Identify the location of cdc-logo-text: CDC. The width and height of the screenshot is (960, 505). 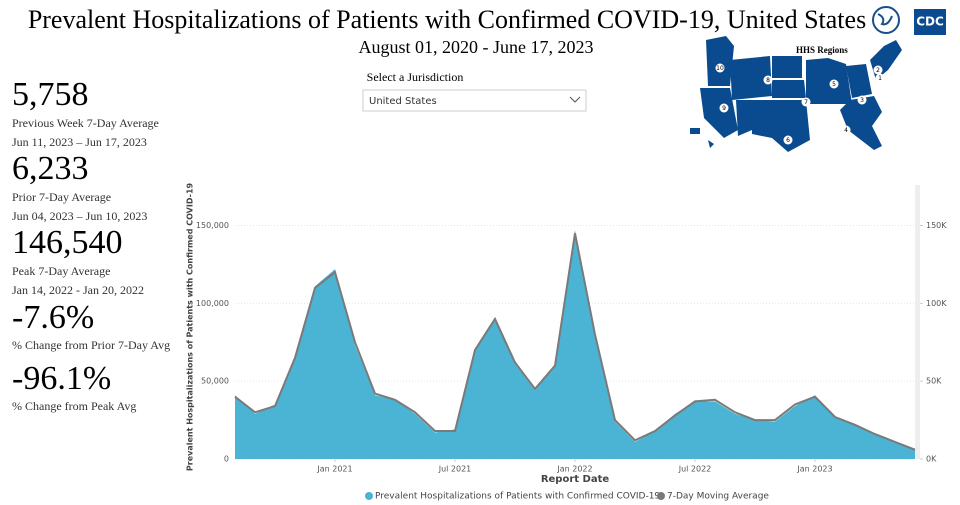
(930, 22).